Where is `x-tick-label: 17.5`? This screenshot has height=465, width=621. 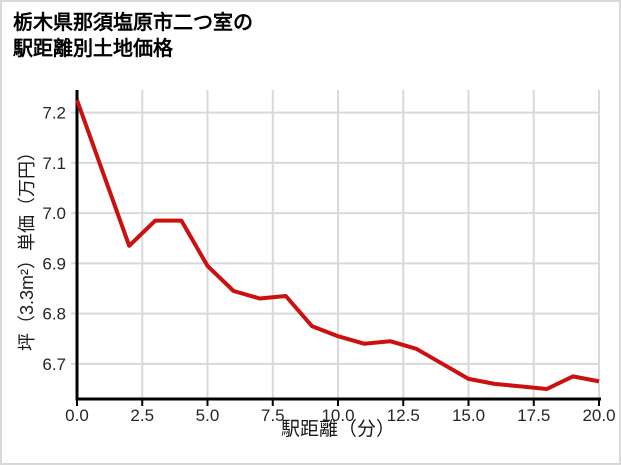
x-tick-label: 17.5 is located at coordinates (533, 415).